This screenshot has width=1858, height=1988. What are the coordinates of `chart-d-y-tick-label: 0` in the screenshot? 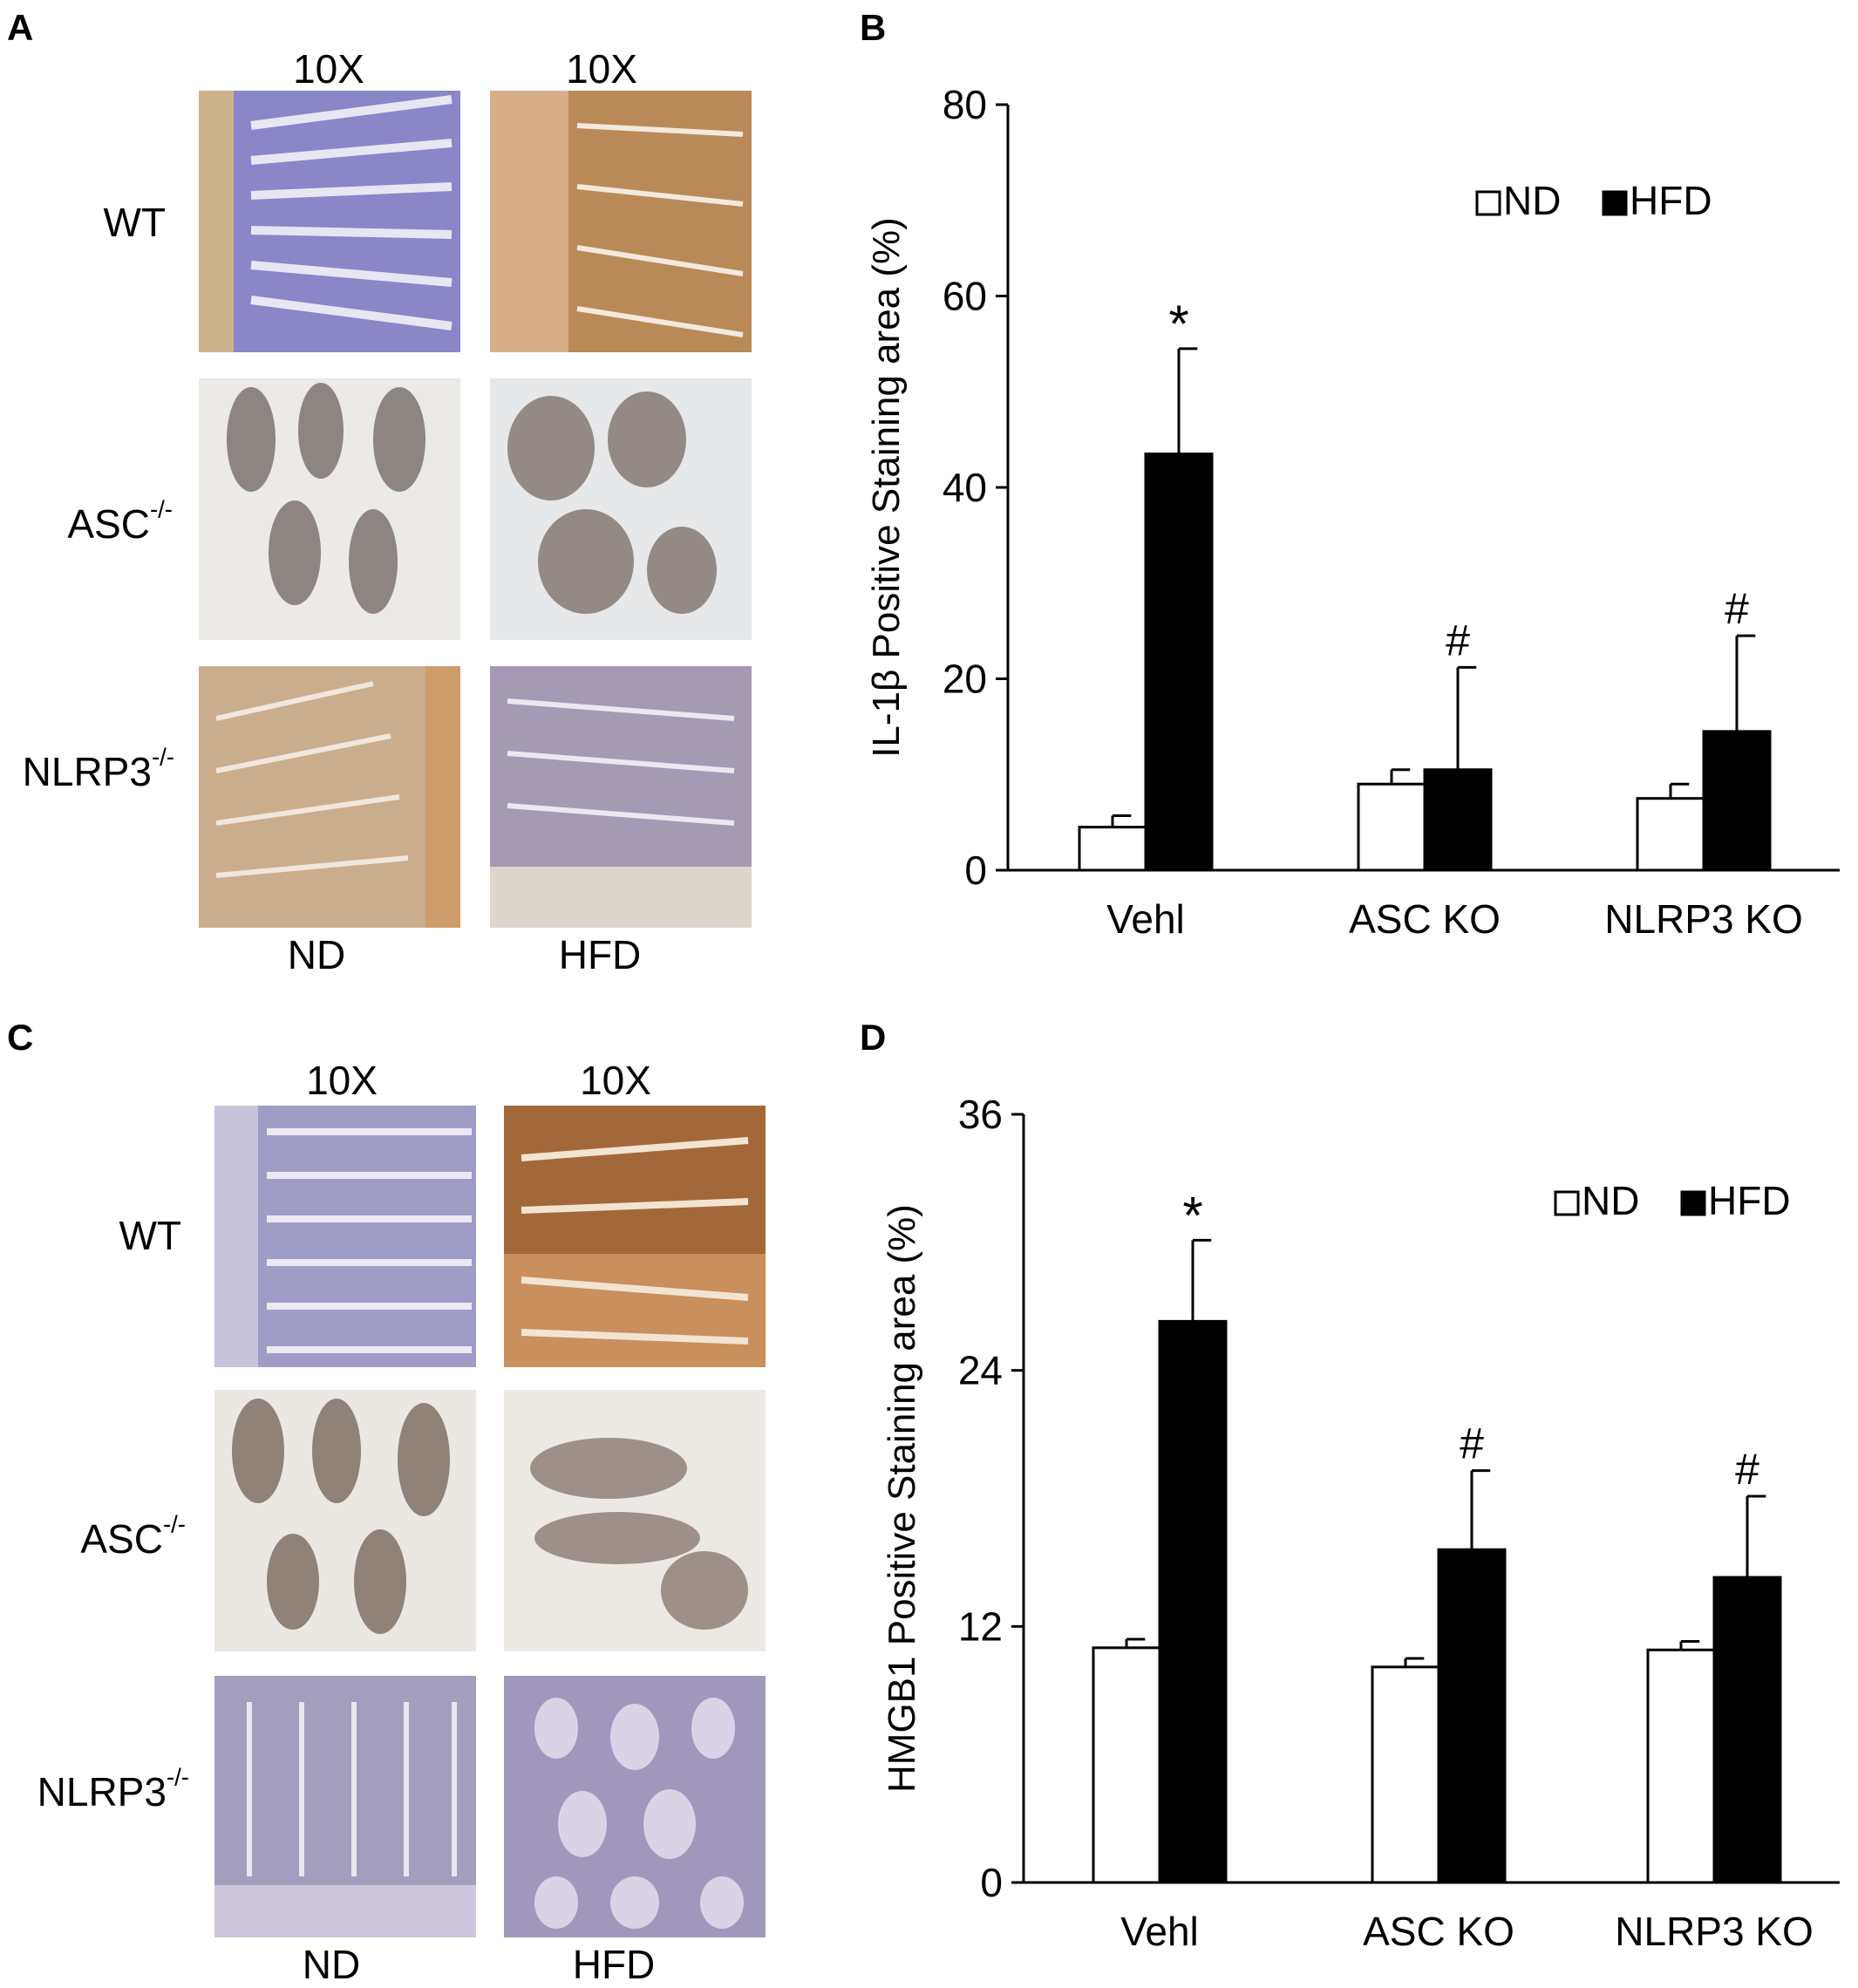 It's located at (991, 1882).